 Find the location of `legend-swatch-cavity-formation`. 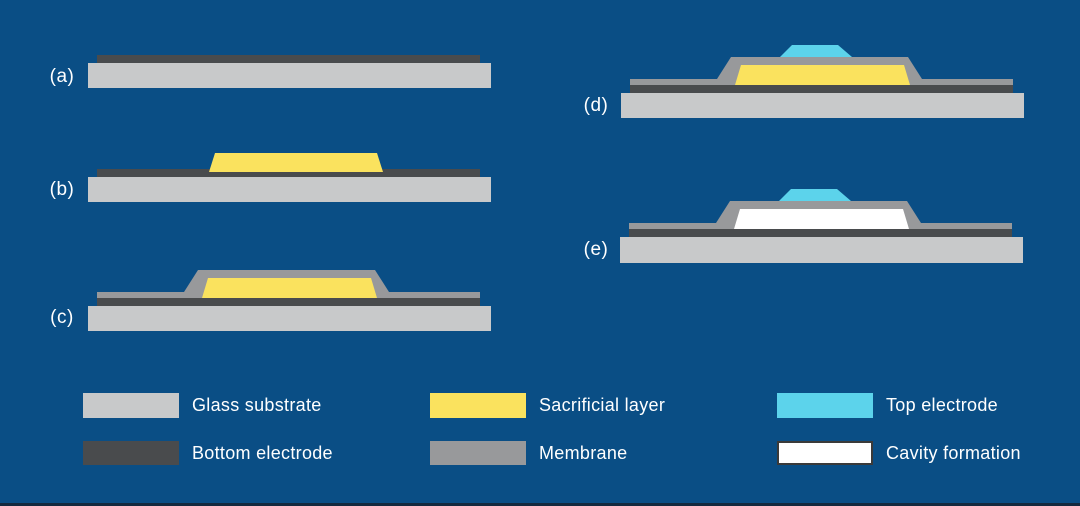

legend-swatch-cavity-formation is located at coordinates (825, 453).